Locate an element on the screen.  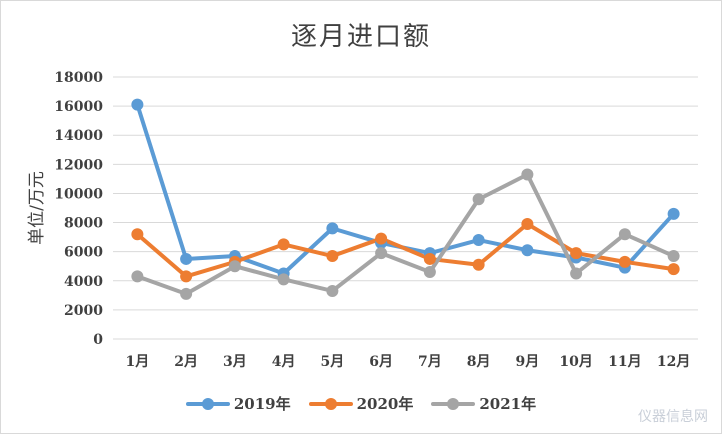
x-tick-label: 8月 is located at coordinates (479, 362).